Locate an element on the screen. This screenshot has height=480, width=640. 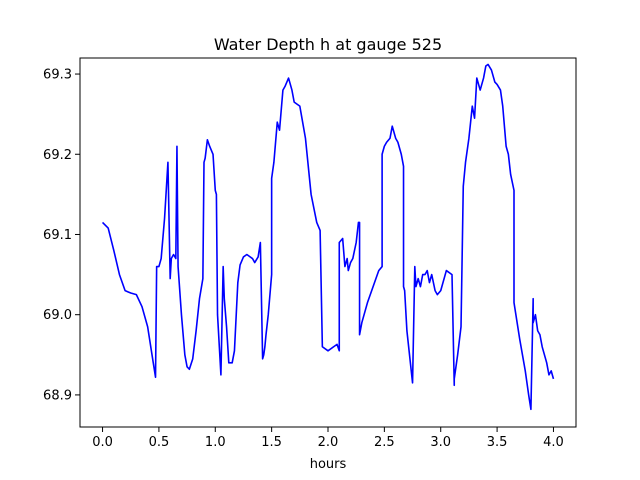
x-tick-label: 0.0 is located at coordinates (102, 442).